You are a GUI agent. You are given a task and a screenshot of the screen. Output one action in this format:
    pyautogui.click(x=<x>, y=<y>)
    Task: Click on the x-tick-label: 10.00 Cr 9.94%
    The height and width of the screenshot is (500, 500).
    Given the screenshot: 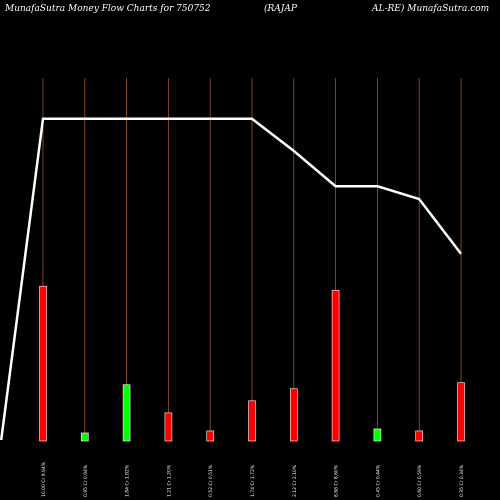 What is the action you would take?
    pyautogui.click(x=44, y=479)
    